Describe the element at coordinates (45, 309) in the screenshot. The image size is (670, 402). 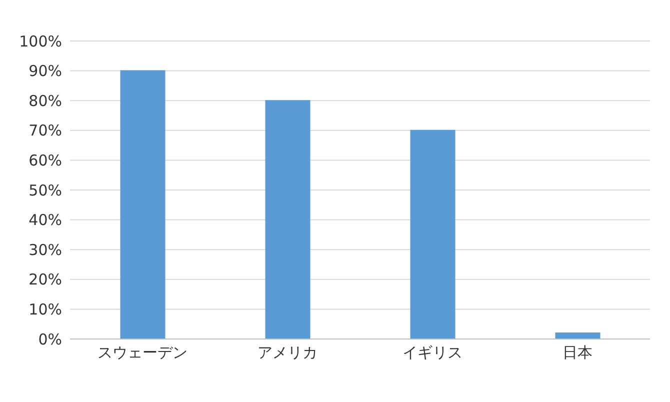
I see `y-tick-label: 10%` at that location.